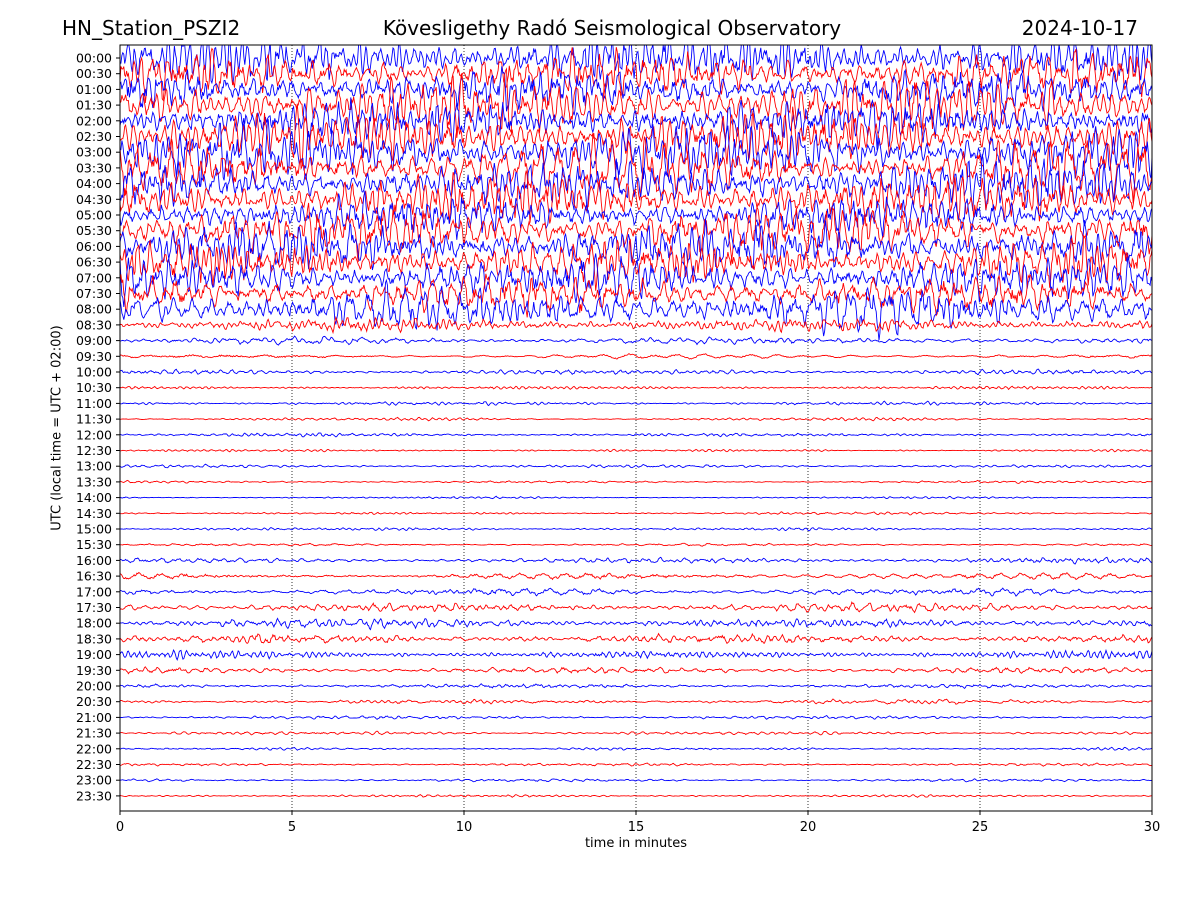 This screenshot has width=1200, height=900. Describe the element at coordinates (94, 356) in the screenshot. I see `y-tick-label: 09:30` at that location.